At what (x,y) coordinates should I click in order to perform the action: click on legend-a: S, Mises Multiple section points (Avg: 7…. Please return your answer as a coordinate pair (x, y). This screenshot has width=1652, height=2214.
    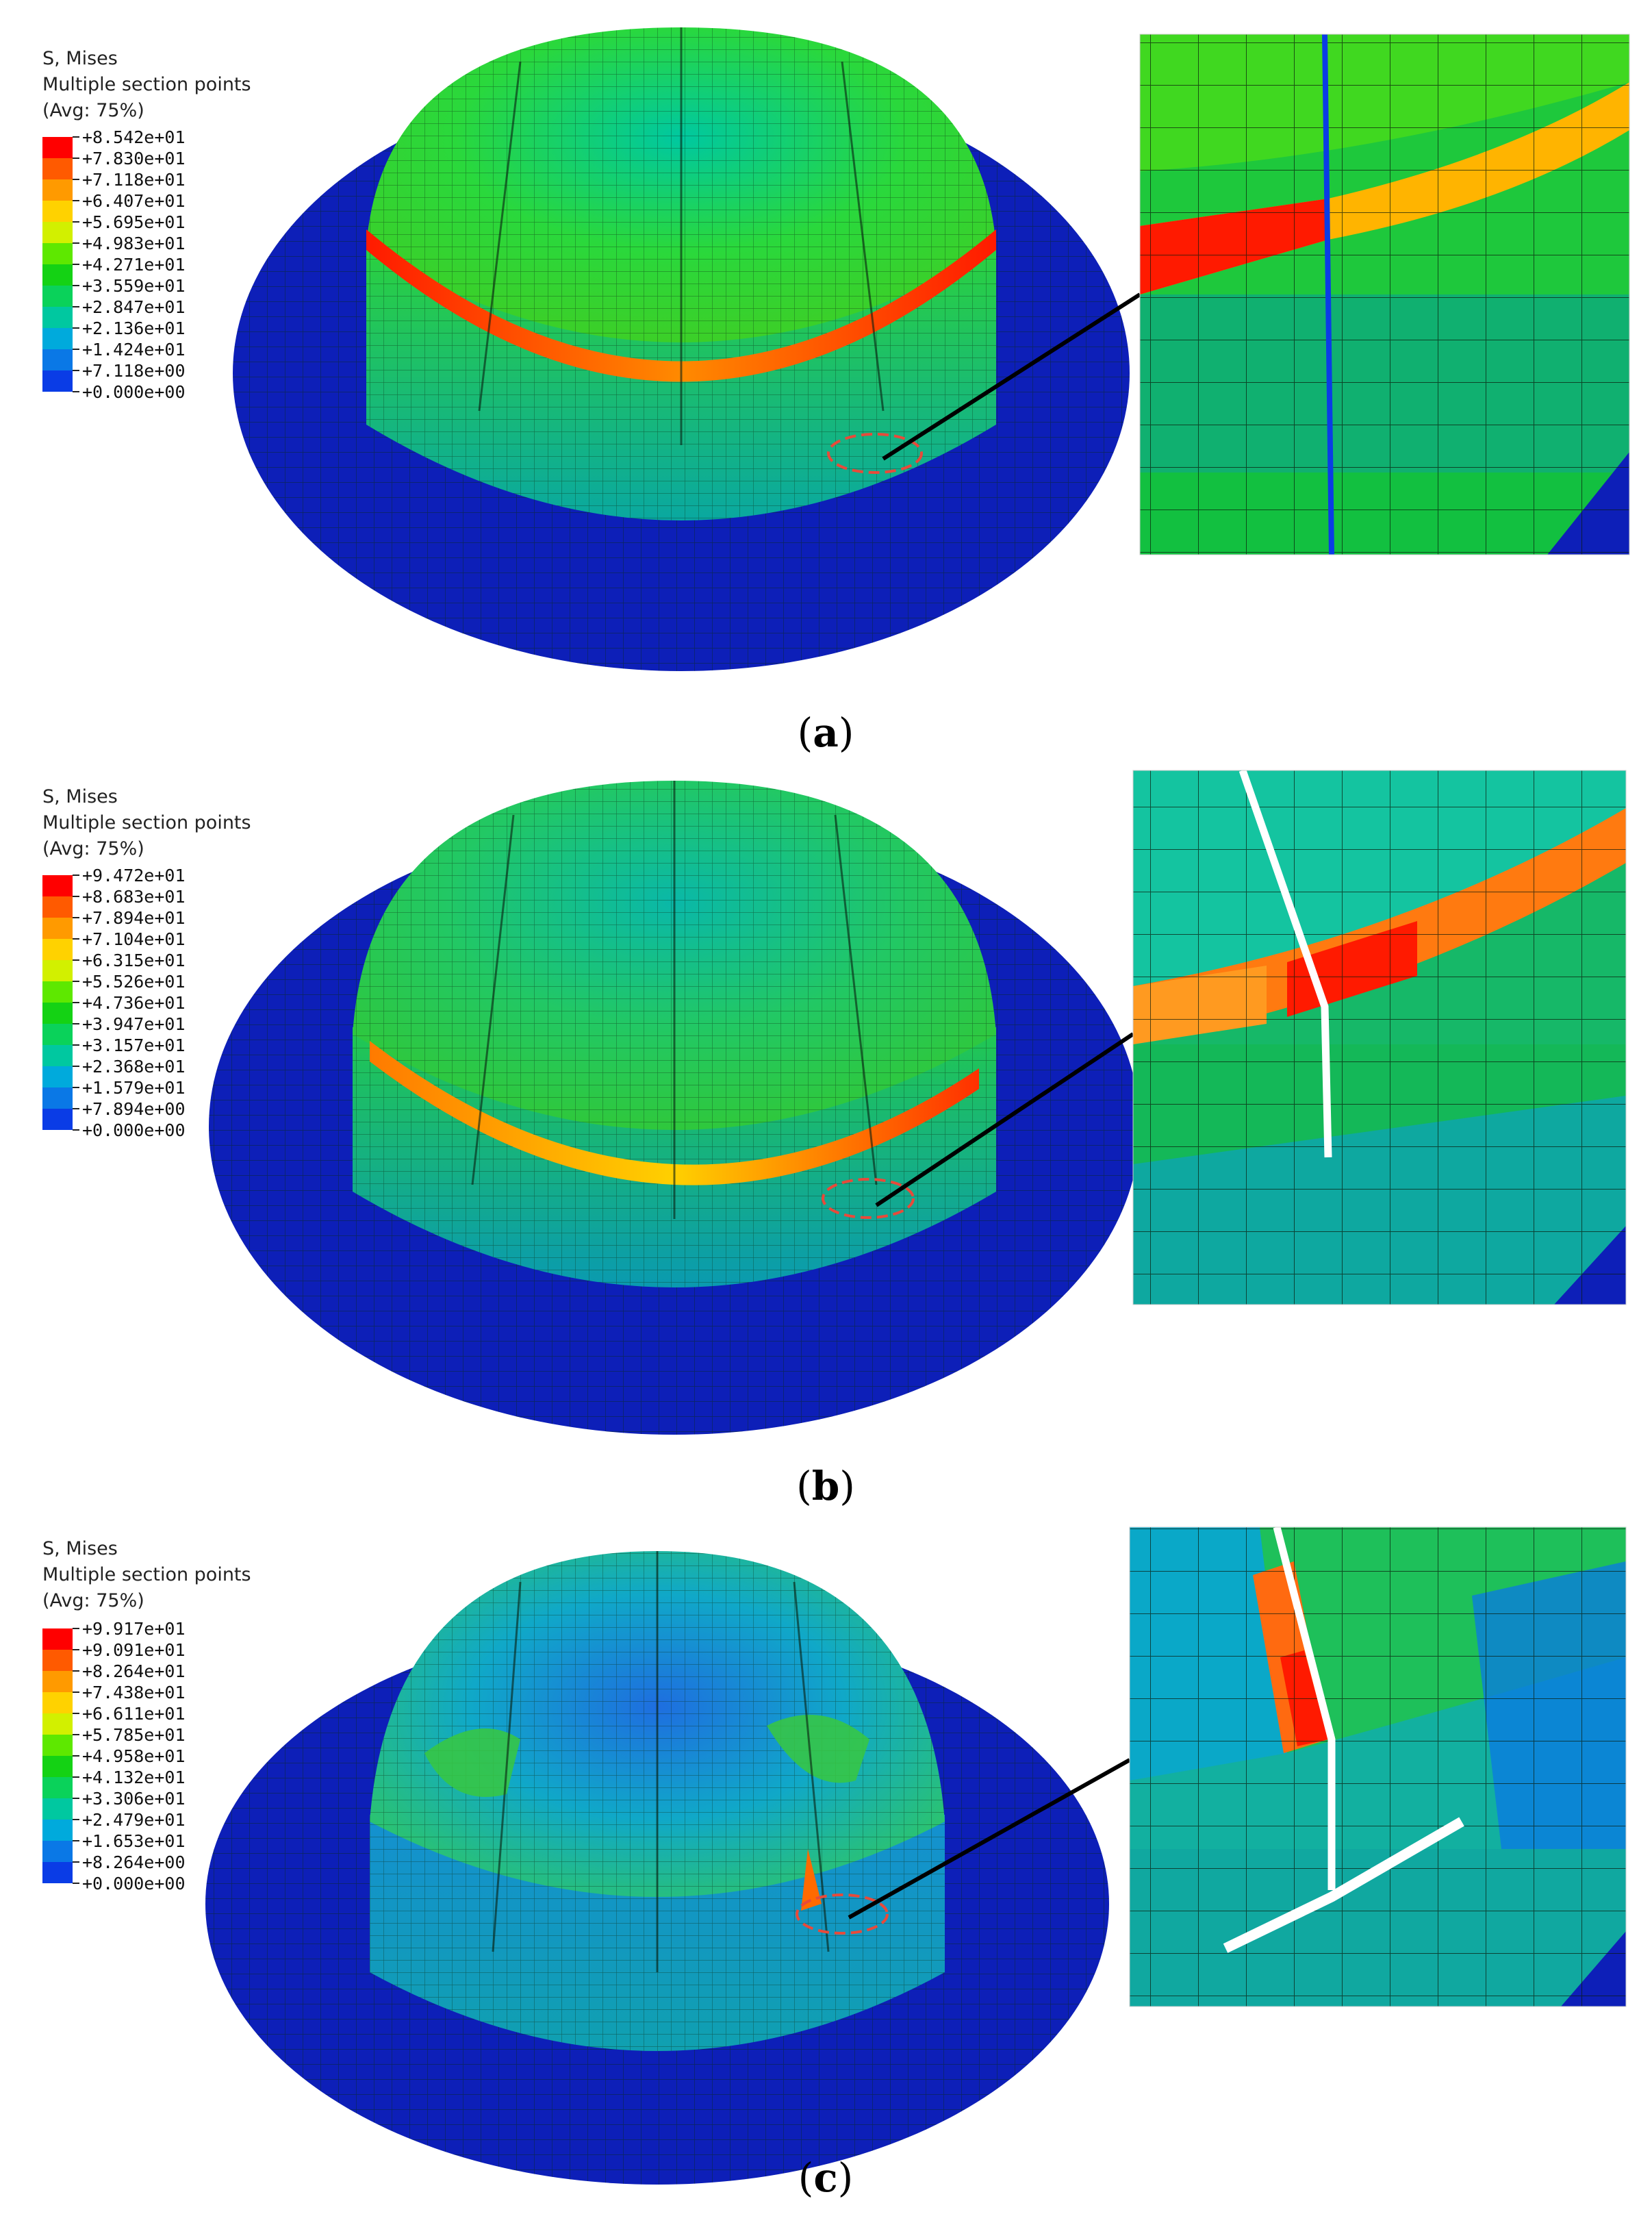
    Looking at the image, I should click on (146, 225).